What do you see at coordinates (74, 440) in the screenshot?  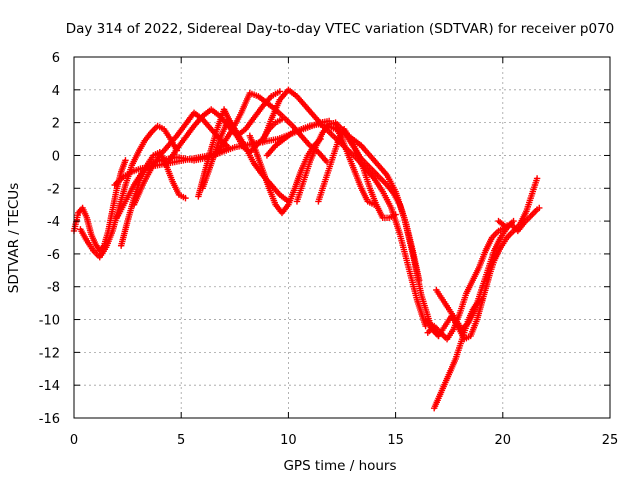 I see `x-tick-label: 0` at bounding box center [74, 440].